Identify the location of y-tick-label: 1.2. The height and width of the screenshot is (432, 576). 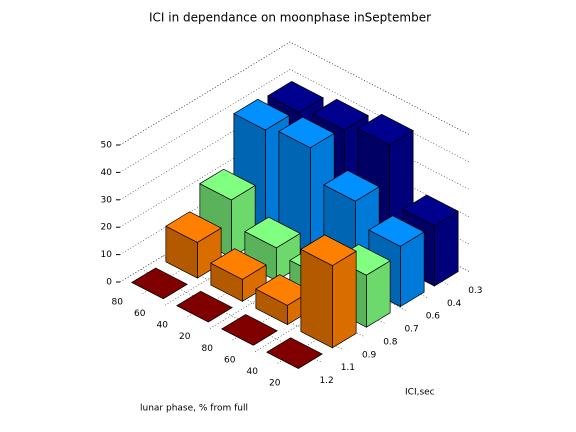
(326, 381).